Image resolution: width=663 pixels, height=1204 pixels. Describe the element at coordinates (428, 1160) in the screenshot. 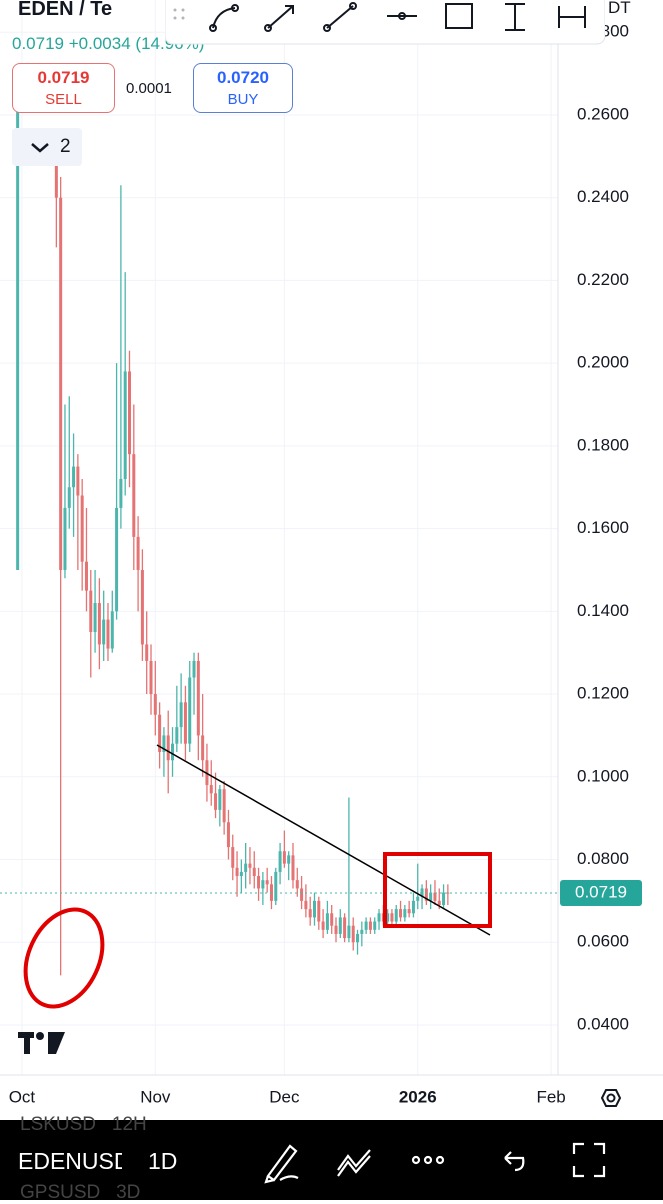

I see `more-icon` at that location.